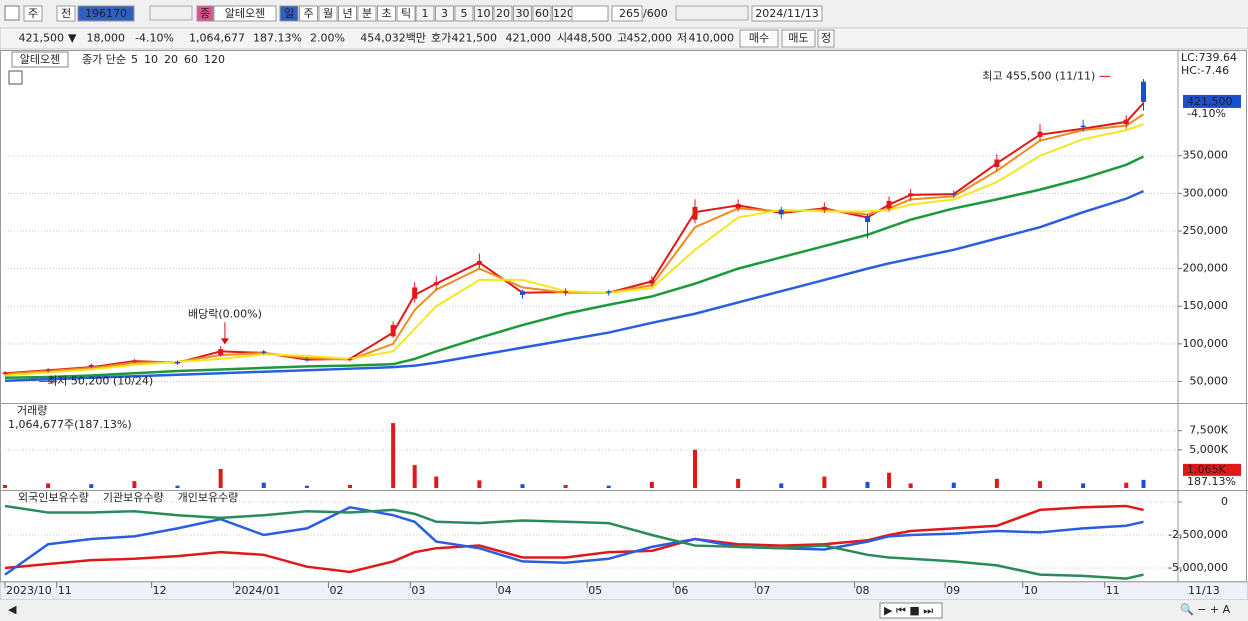 The height and width of the screenshot is (621, 1248). I want to click on x-tick-label: 04, so click(505, 590).